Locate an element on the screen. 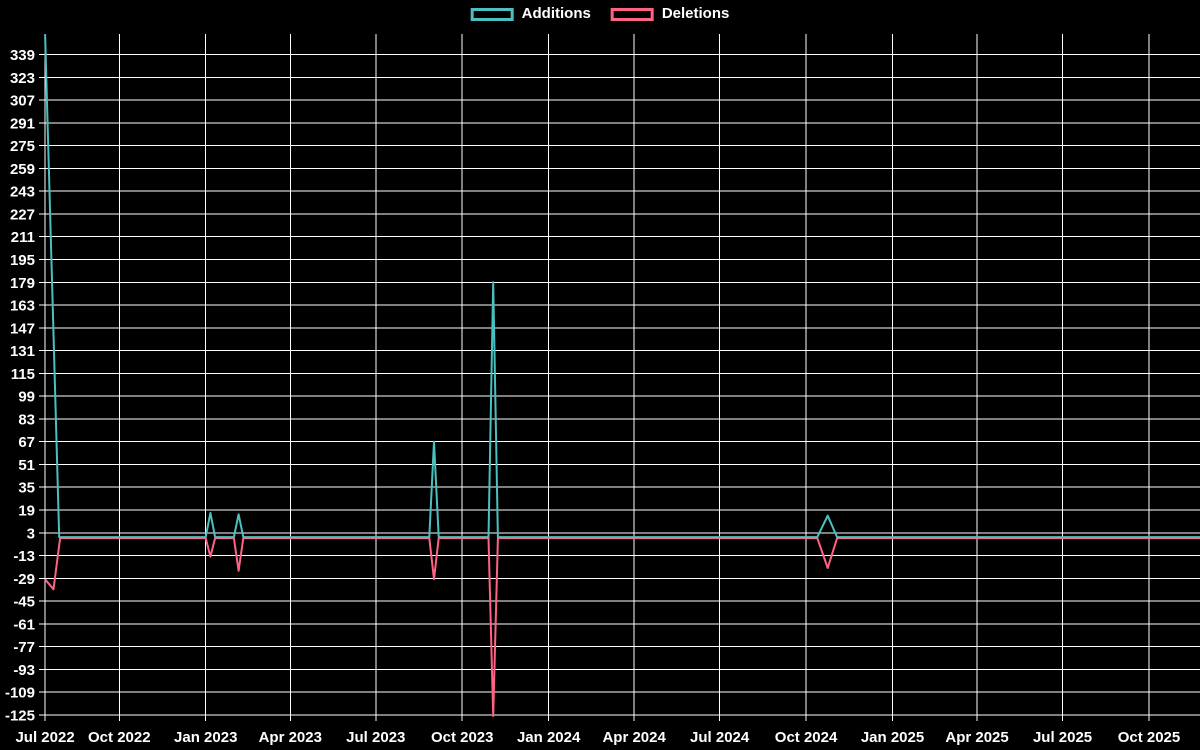 The image size is (1200, 750). legend-label-deletions: Deletions is located at coordinates (695, 13).